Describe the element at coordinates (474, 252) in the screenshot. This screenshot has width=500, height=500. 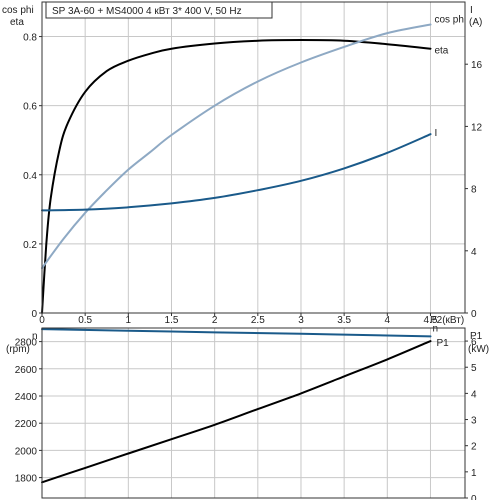
I see `top-right-tick-label: 4` at that location.